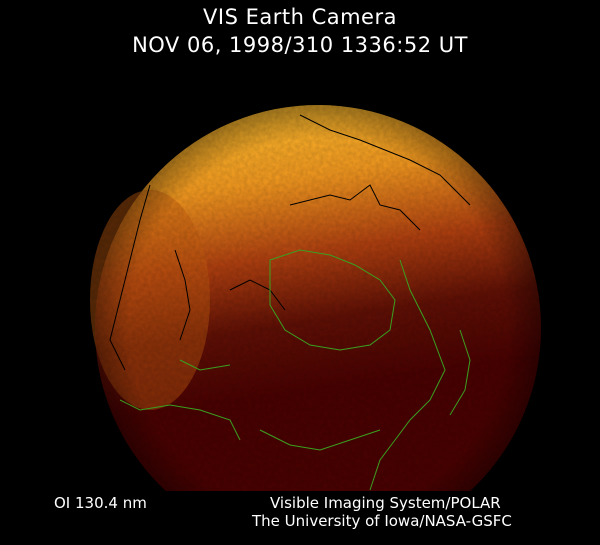 The height and width of the screenshot is (545, 600). What do you see at coordinates (300, 45) in the screenshot?
I see `image-timestamp: NOV 06, 1998/310 1336:52 UT` at bounding box center [300, 45].